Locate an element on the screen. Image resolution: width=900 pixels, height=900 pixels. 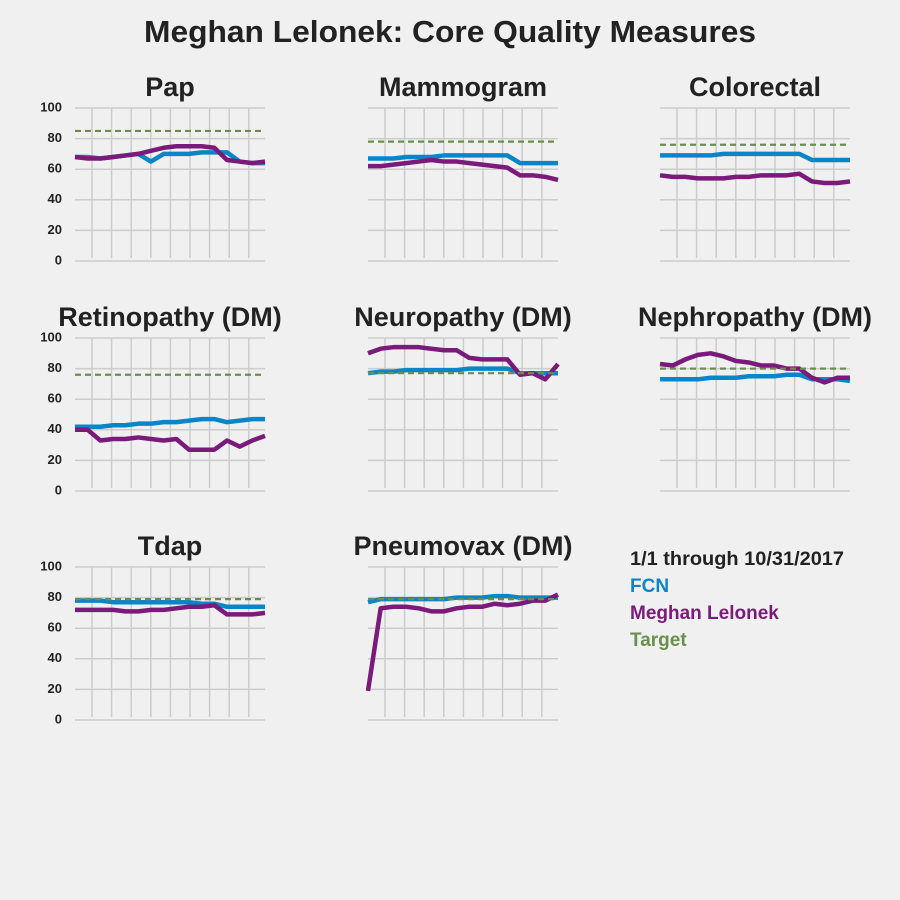
subplot-title: Mammogram is located at coordinates (463, 87).